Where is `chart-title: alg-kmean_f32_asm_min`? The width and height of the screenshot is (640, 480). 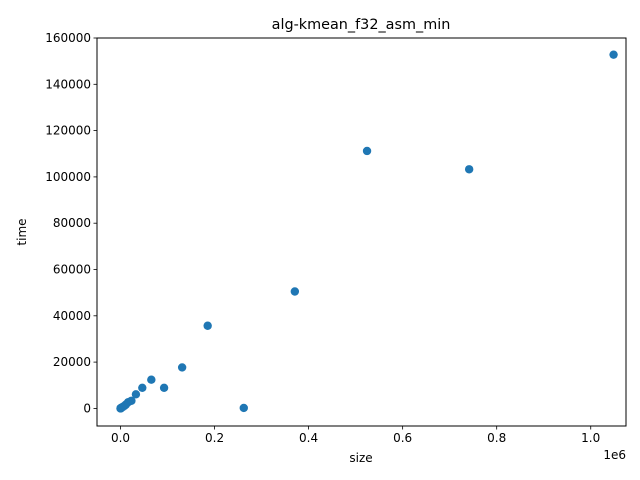 chart-title: alg-kmean_f32_asm_min is located at coordinates (361, 25).